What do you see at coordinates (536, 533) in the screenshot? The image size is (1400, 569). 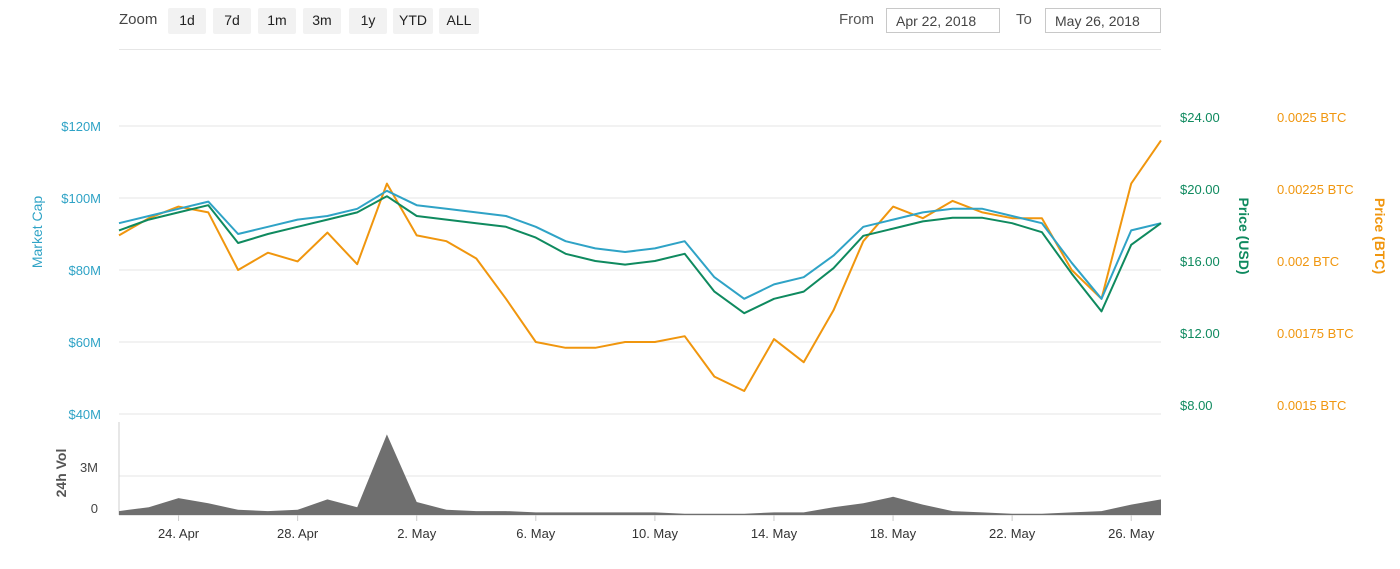 I see `x-tick-label: 6. May` at bounding box center [536, 533].